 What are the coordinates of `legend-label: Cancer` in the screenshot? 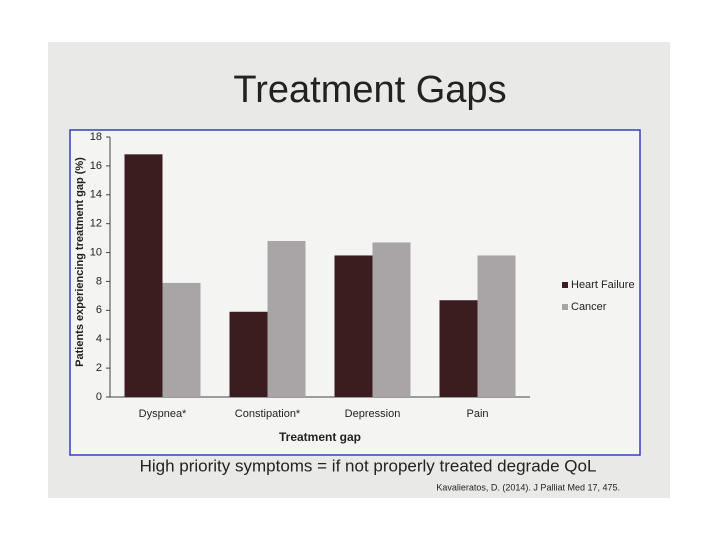 It's located at (589, 307).